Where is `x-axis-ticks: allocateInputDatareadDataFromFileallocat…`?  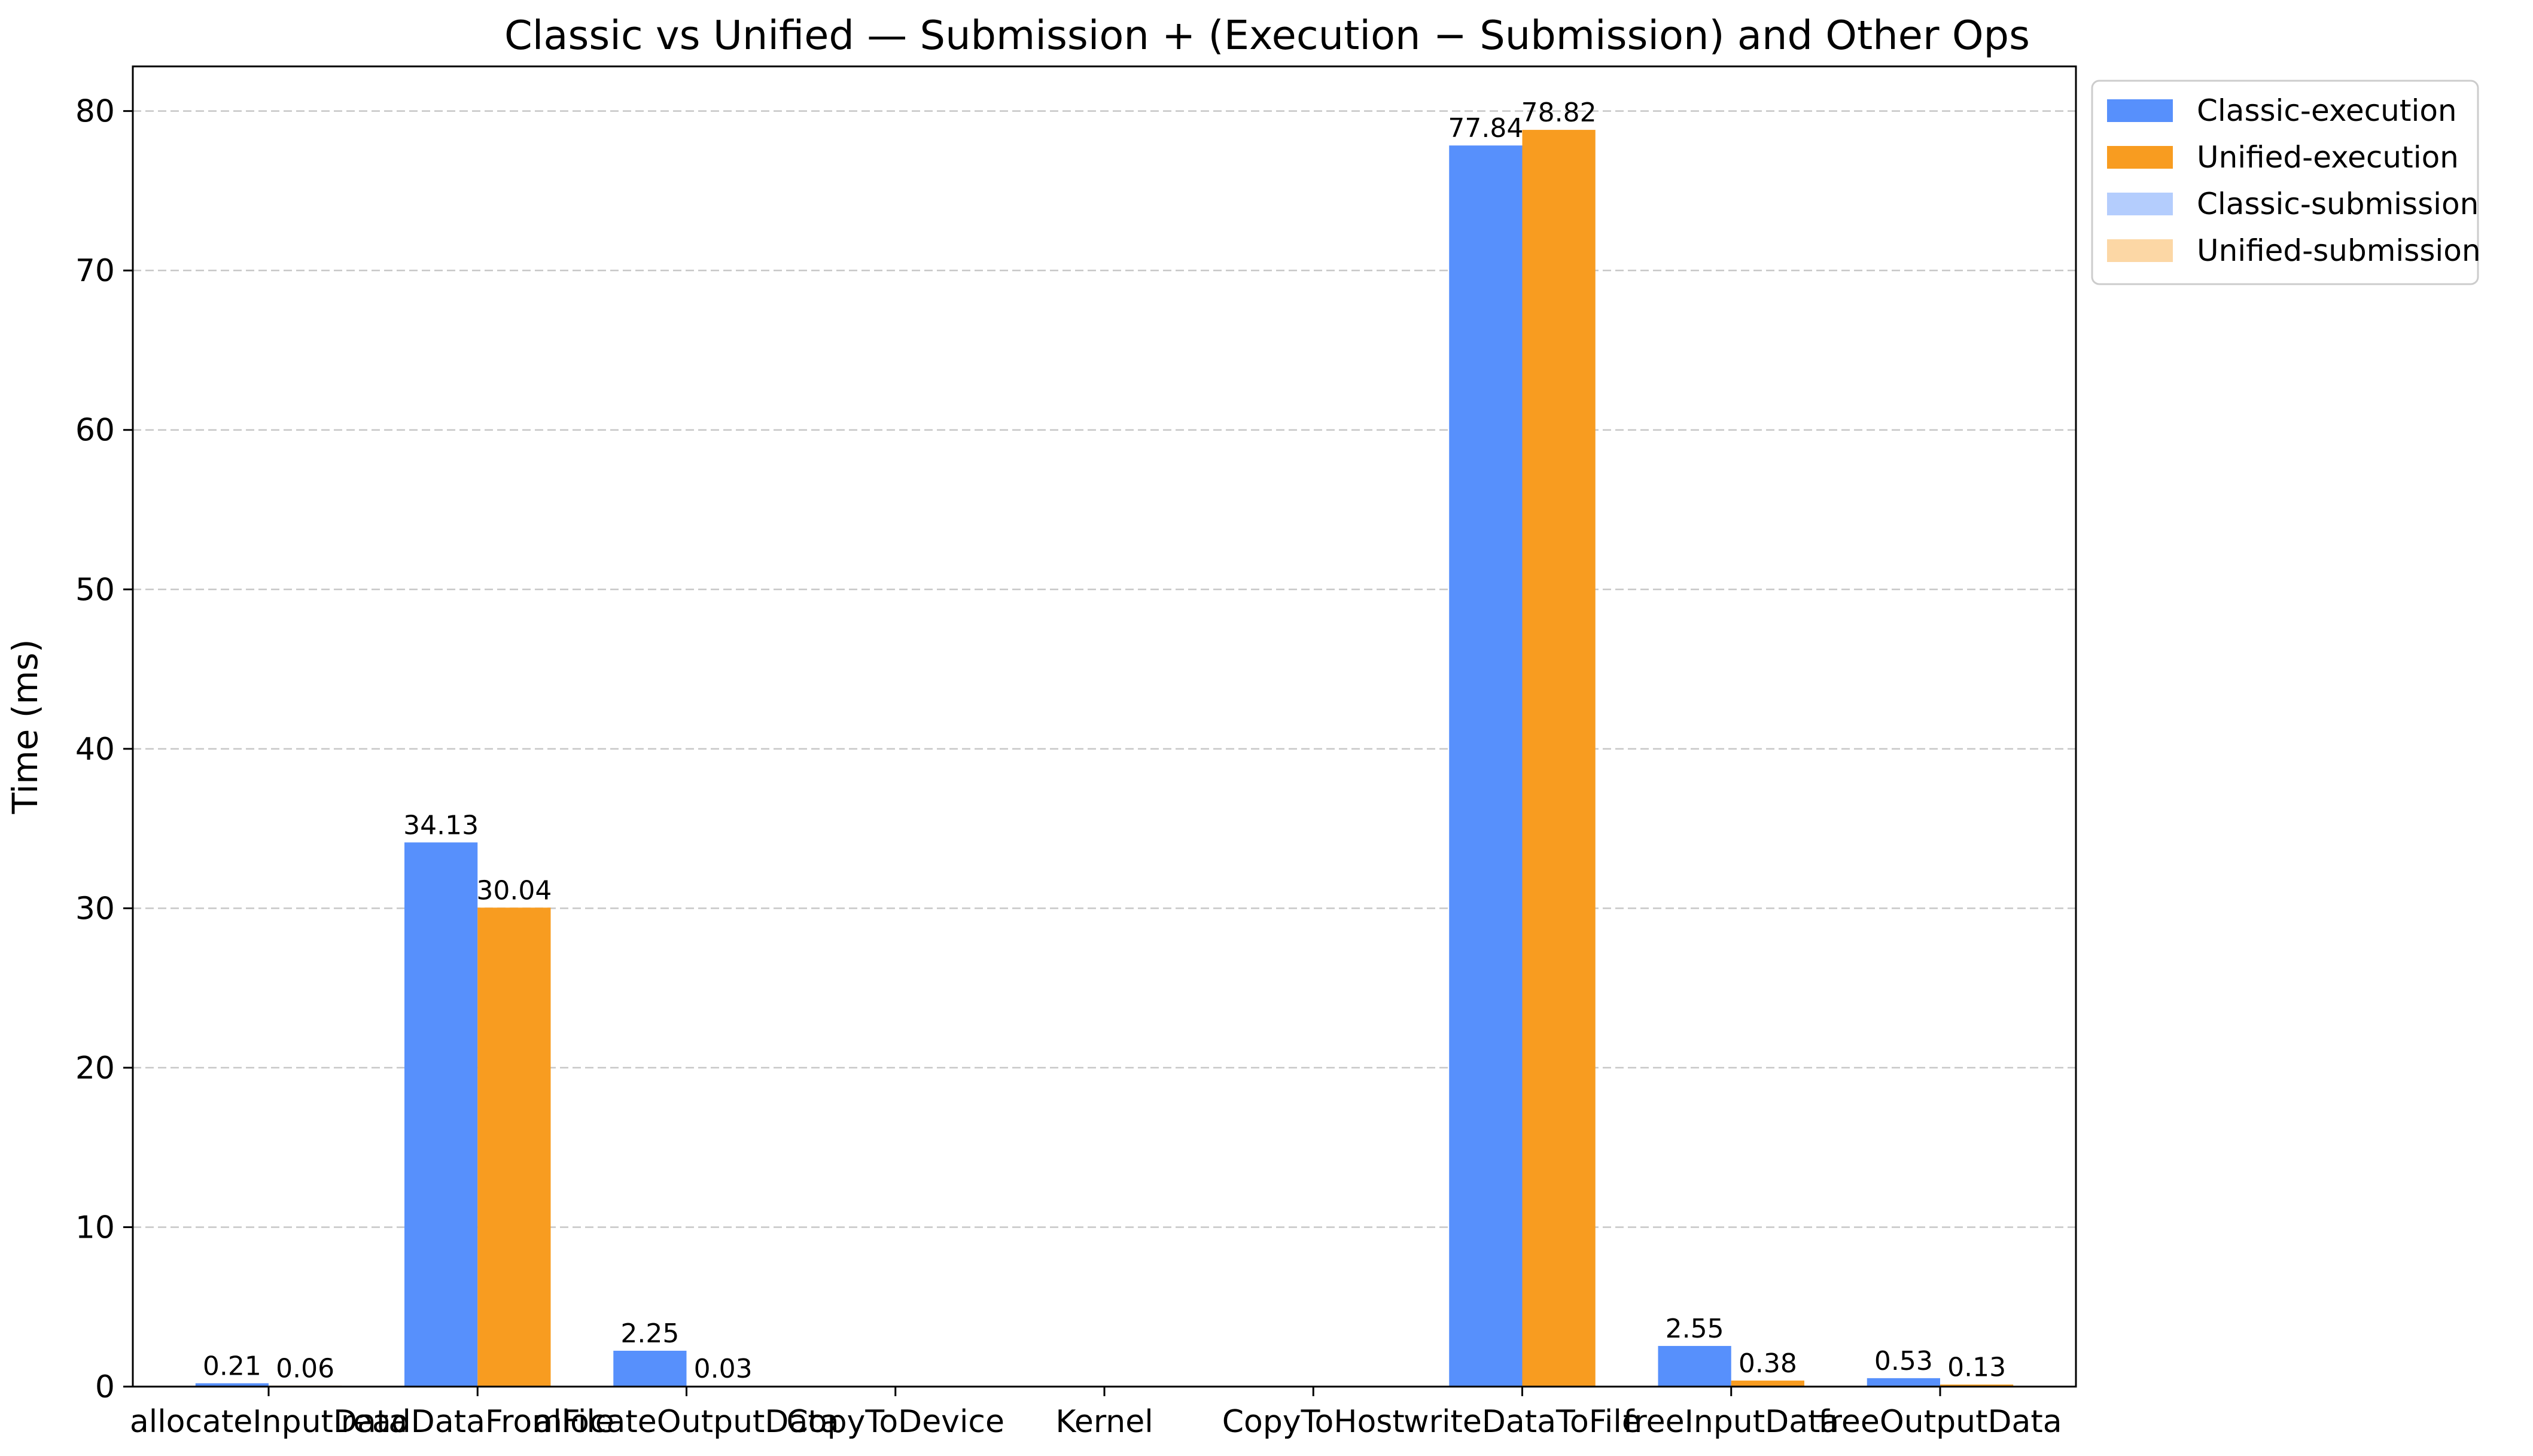 x-axis-ticks: allocateInputDatareadDataFromFileallocat… is located at coordinates (1096, 1414).